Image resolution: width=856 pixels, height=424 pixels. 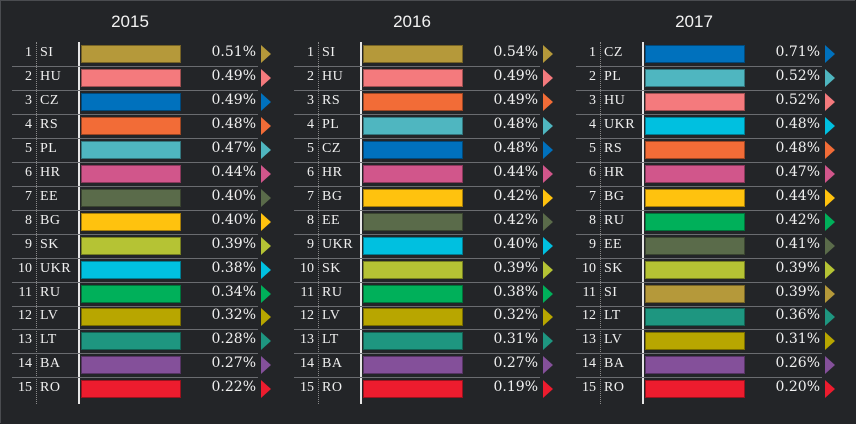 What do you see at coordinates (233, 267) in the screenshot?
I see `value-label: 0.38%` at bounding box center [233, 267].